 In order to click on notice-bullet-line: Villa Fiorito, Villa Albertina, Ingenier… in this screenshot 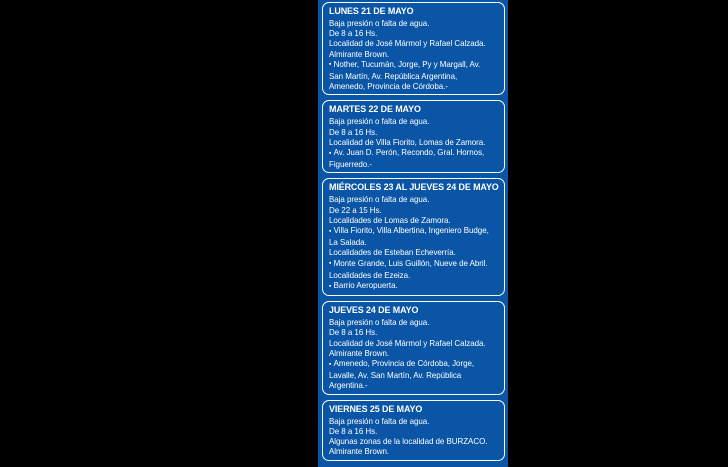, I will do `click(409, 236)`.